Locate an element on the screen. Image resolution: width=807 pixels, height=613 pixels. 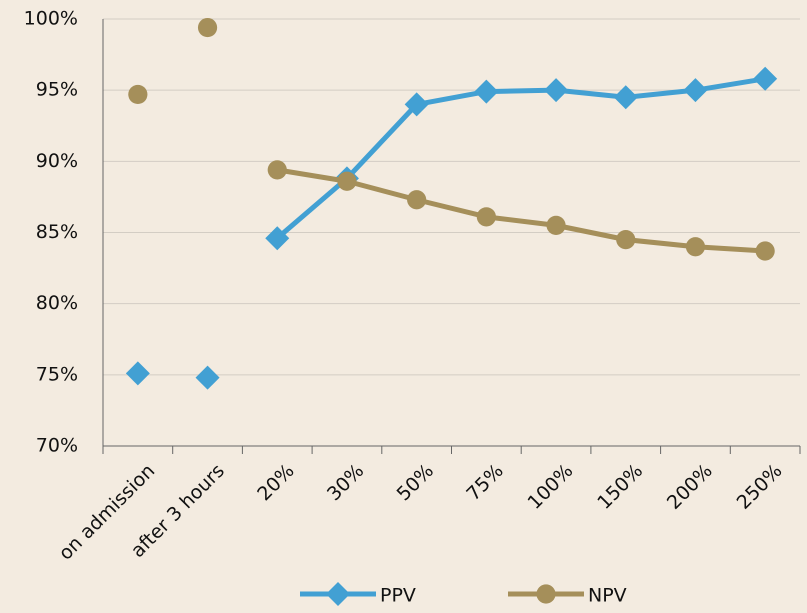
legend-label: PPV is located at coordinates (398, 596).